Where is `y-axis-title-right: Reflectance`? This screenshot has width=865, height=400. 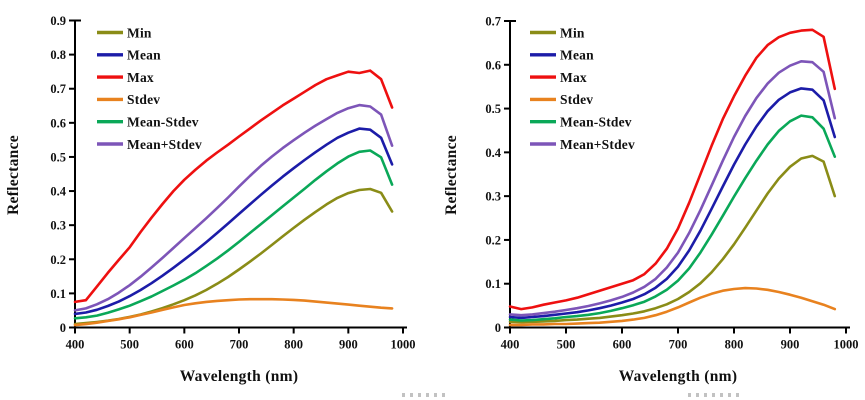 y-axis-title-right: Reflectance is located at coordinates (451, 175).